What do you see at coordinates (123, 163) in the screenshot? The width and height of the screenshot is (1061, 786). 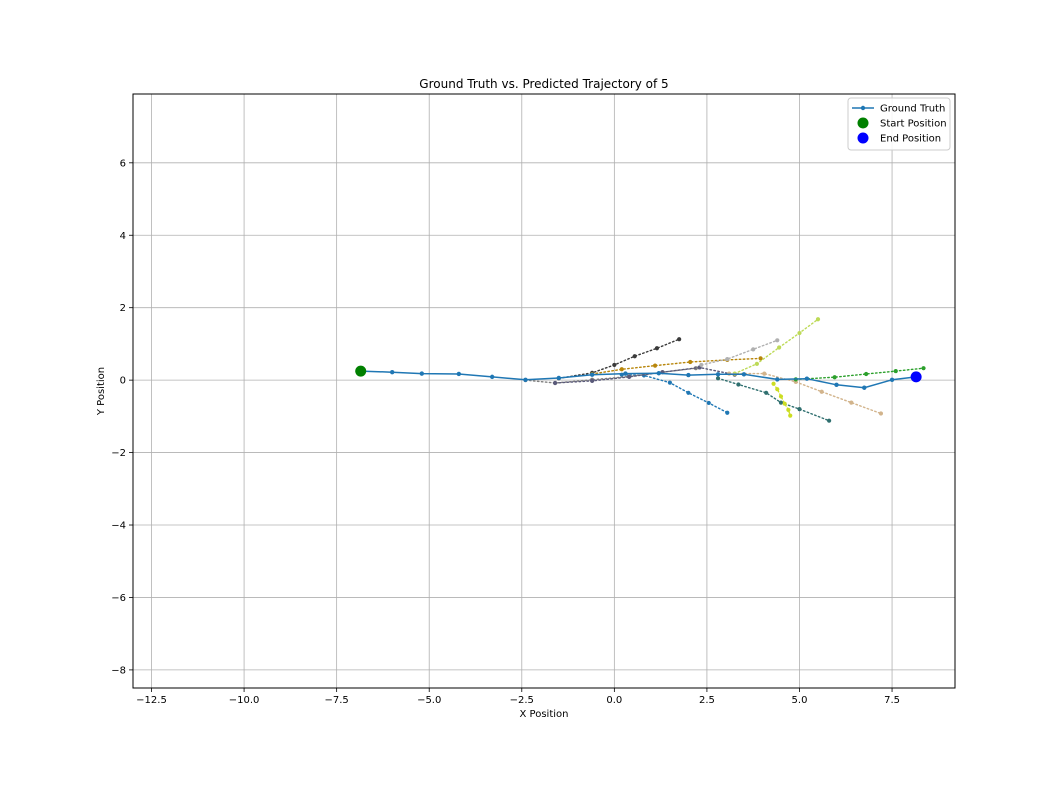 I see `y-tick-label: 6` at bounding box center [123, 163].